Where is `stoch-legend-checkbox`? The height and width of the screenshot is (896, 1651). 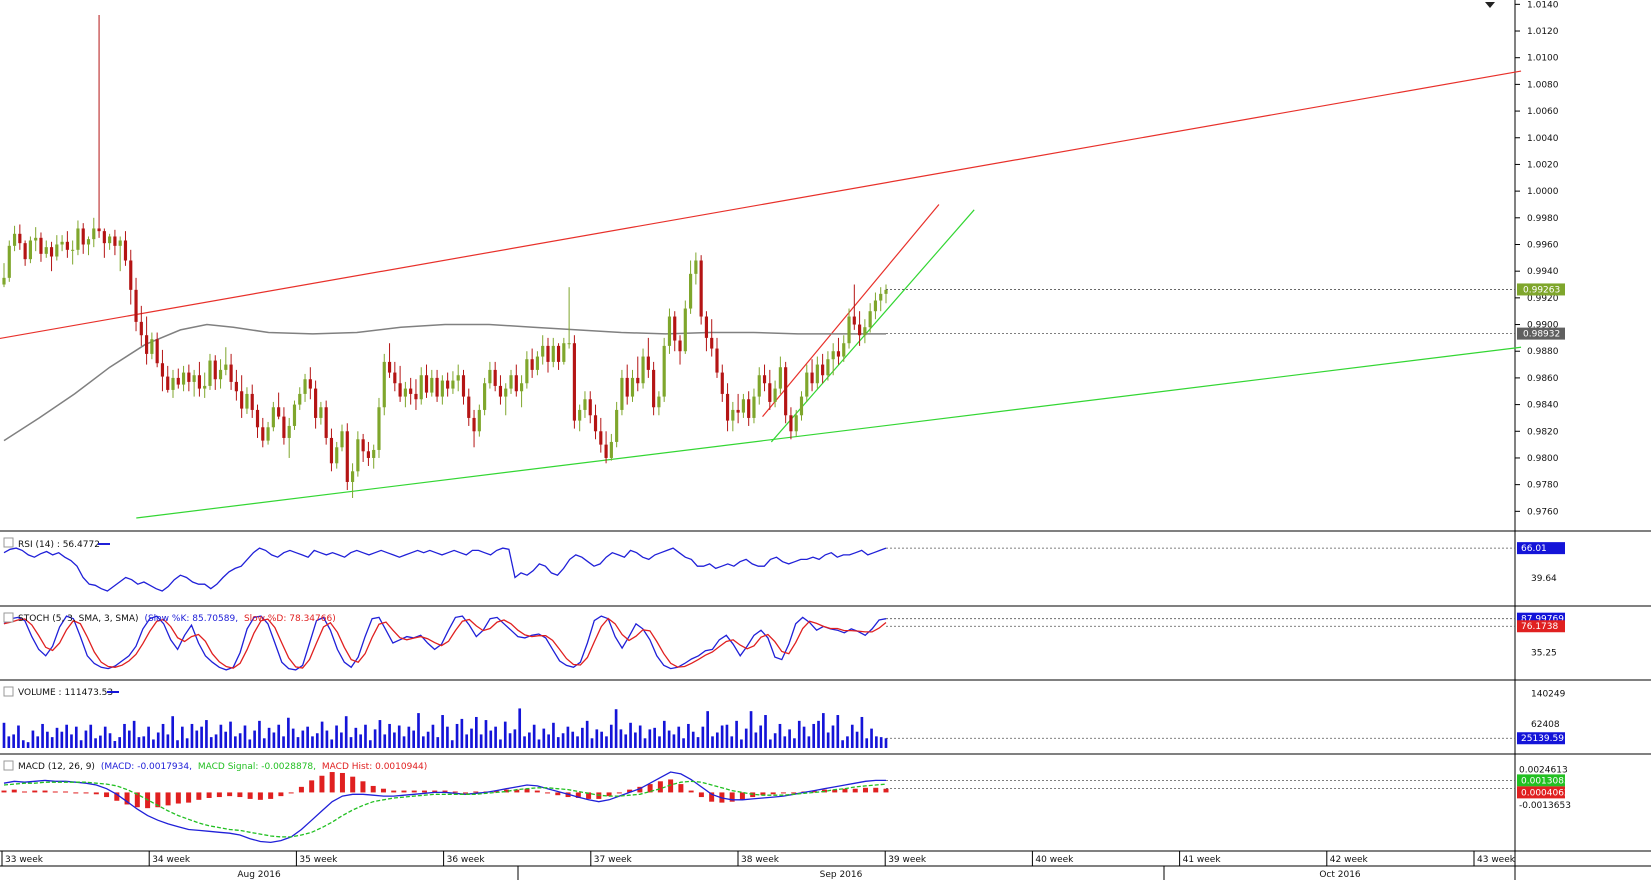 stoch-legend-checkbox is located at coordinates (8, 617).